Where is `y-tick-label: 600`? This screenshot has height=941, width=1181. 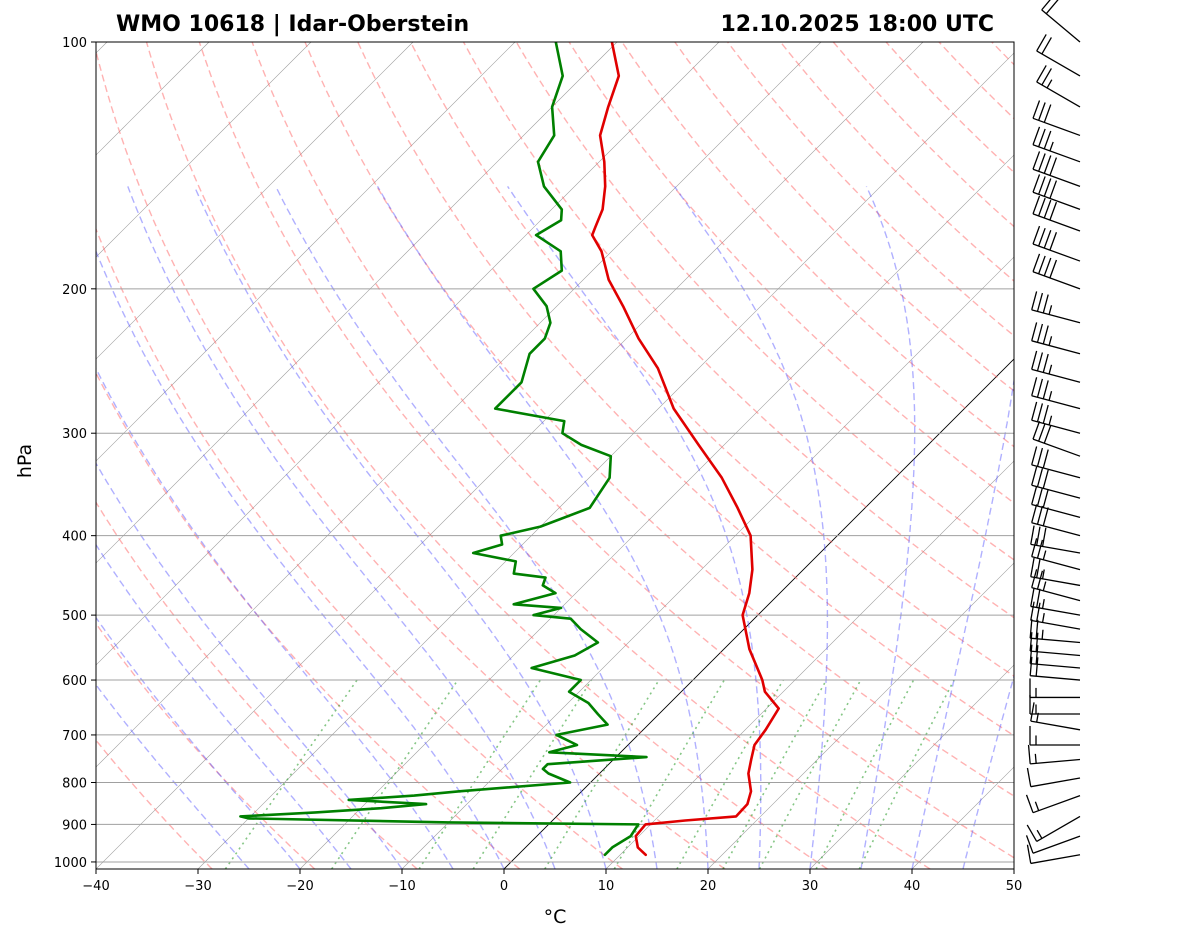 y-tick-label: 600 is located at coordinates (74, 681).